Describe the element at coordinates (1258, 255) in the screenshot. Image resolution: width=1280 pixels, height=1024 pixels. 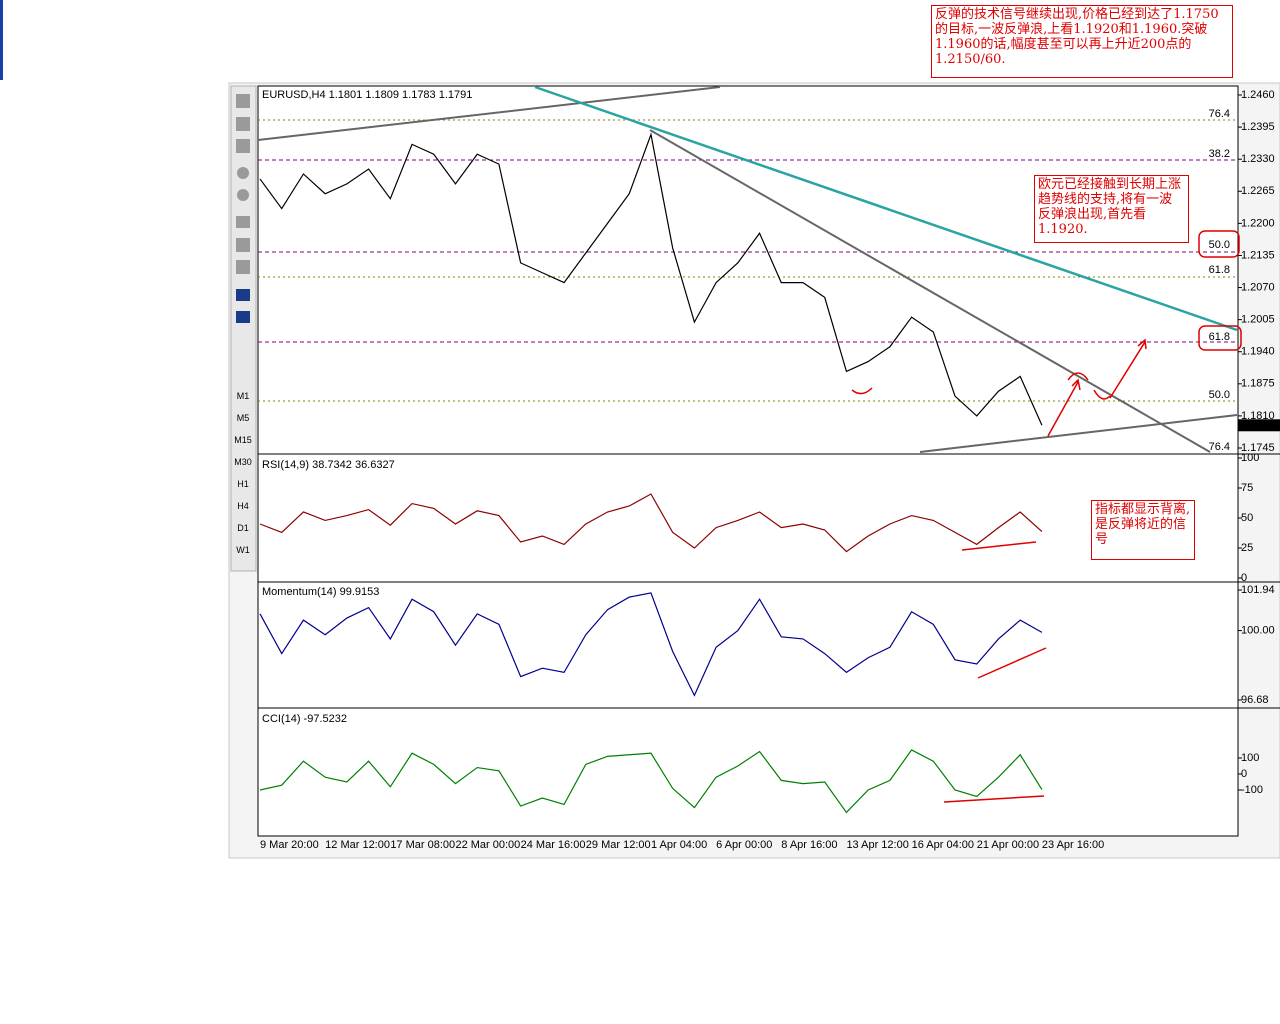
I see `y-tick-label: 1.2135` at that location.